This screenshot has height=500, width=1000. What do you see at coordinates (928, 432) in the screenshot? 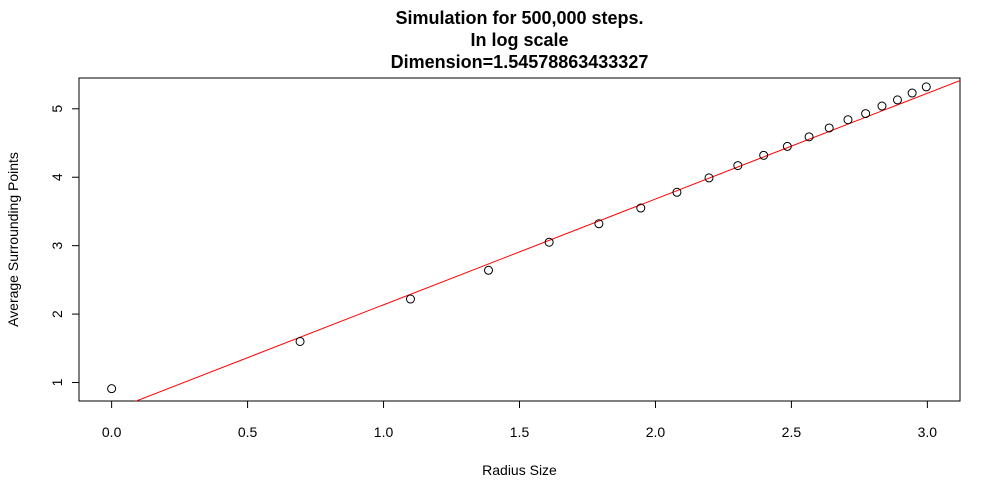
I see `x-tick-label: 3.0` at bounding box center [928, 432].